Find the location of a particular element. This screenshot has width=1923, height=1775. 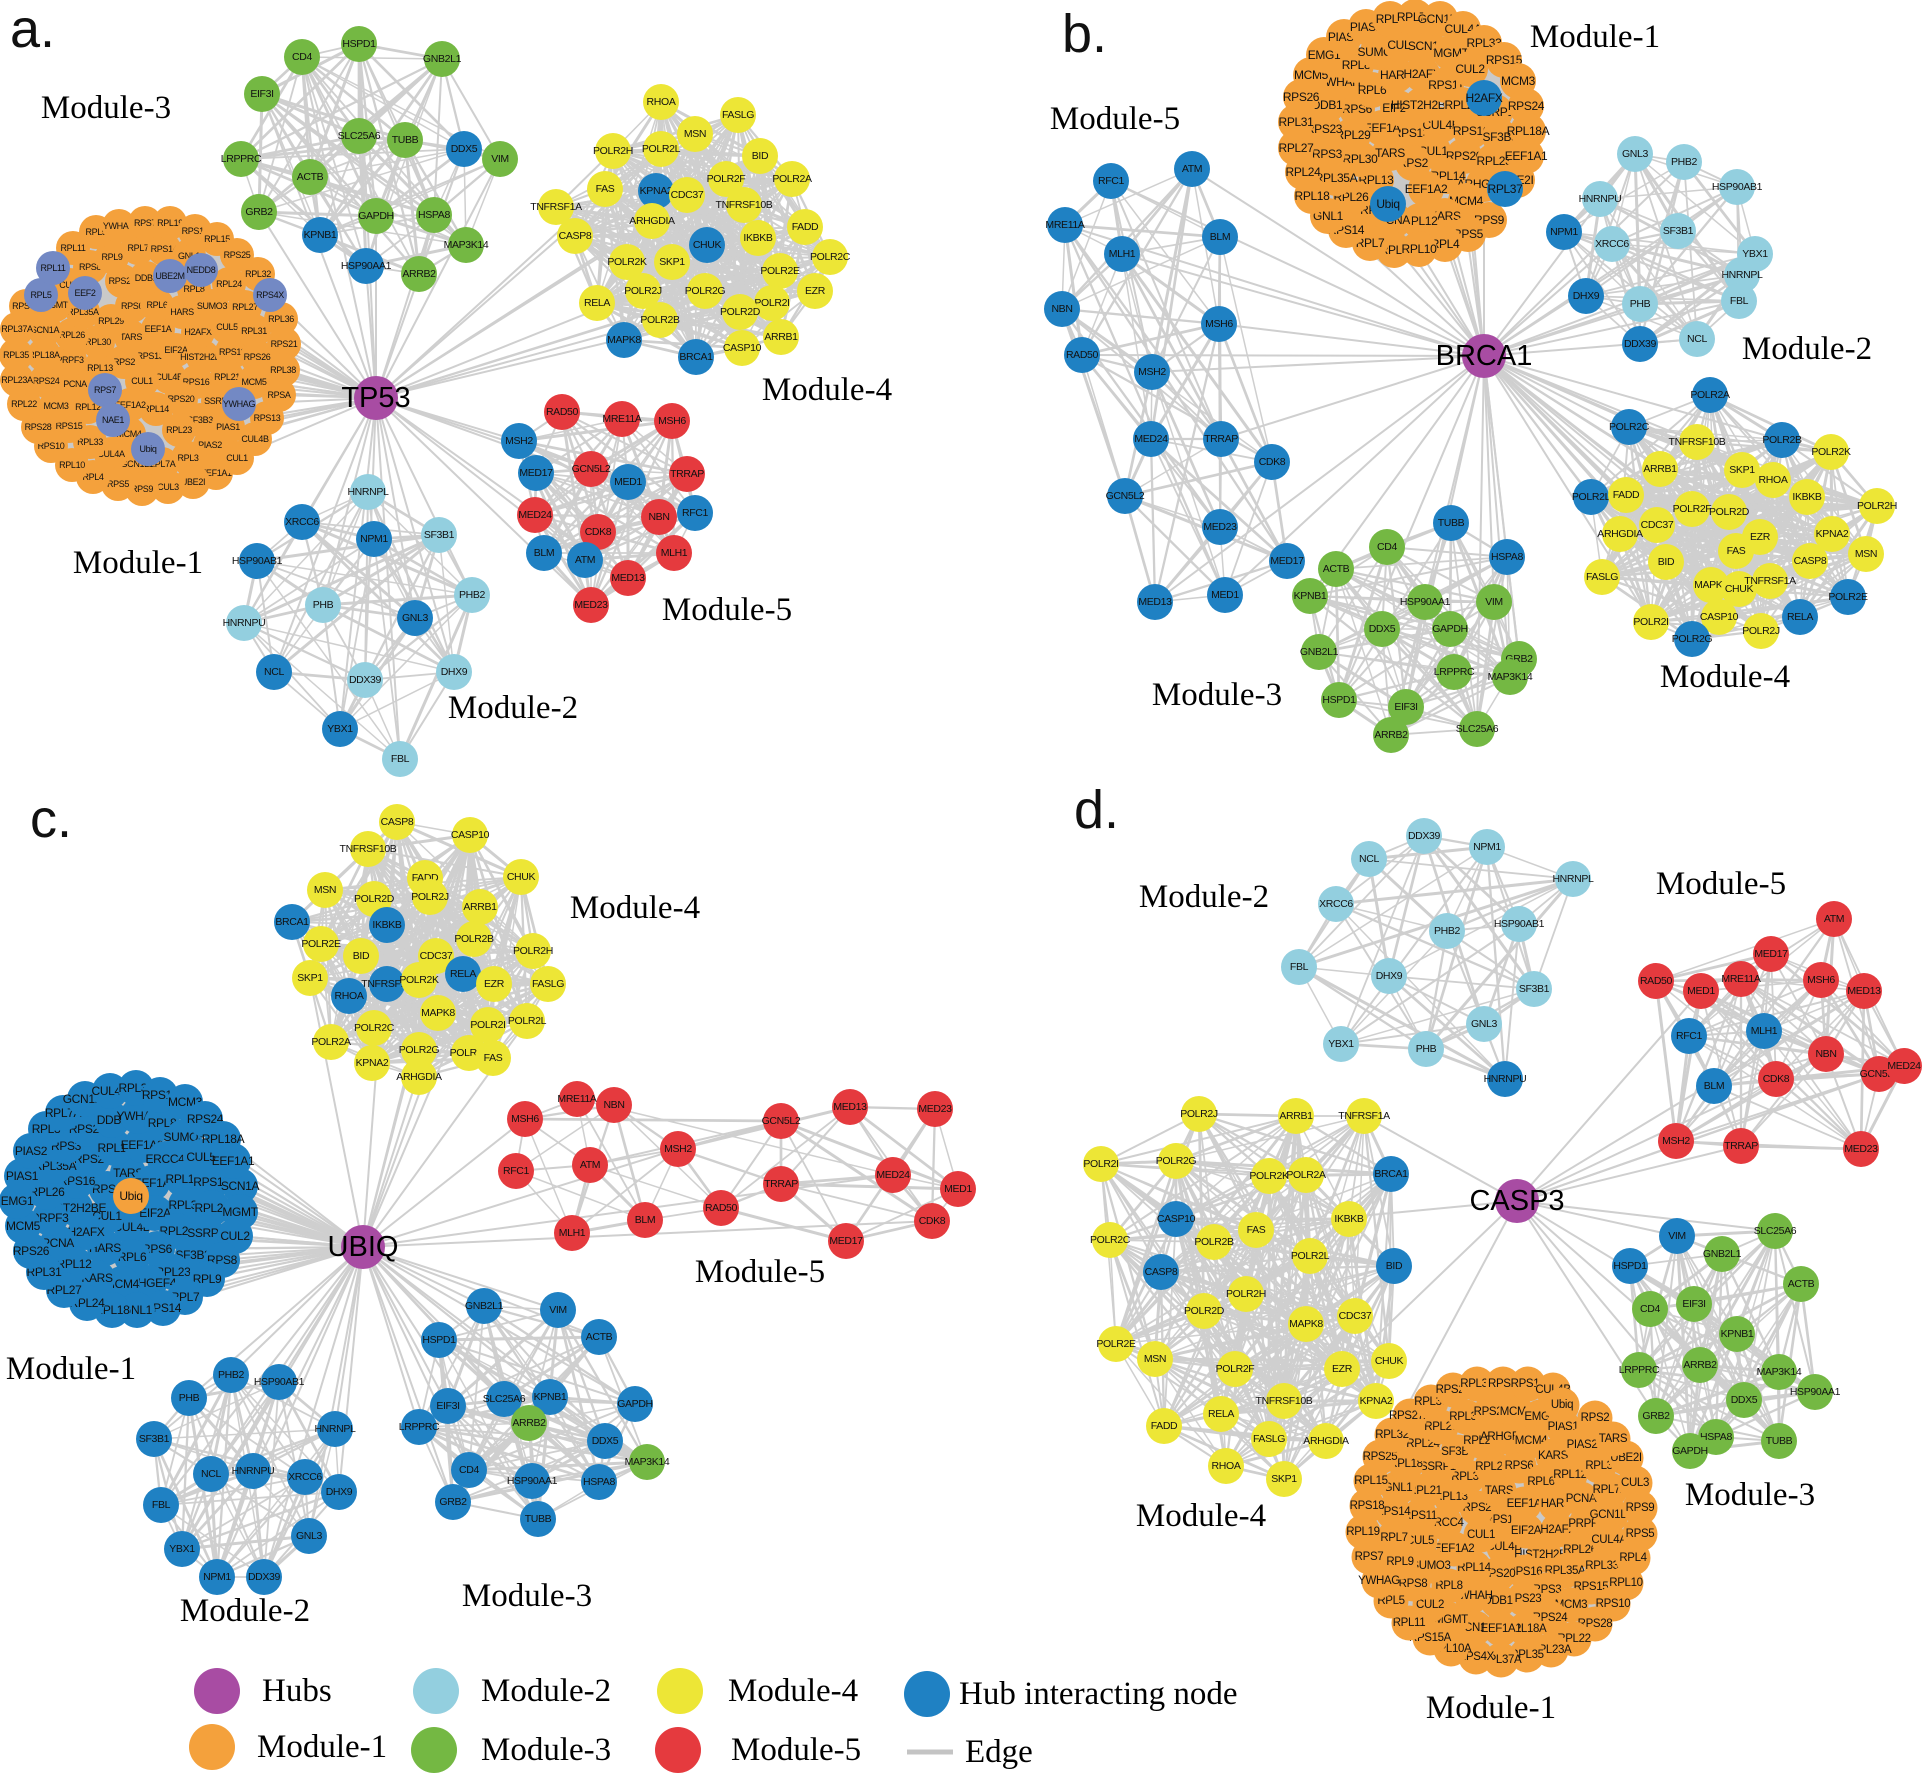

svg-text: Ubiq is located at coordinates (1387, 204).